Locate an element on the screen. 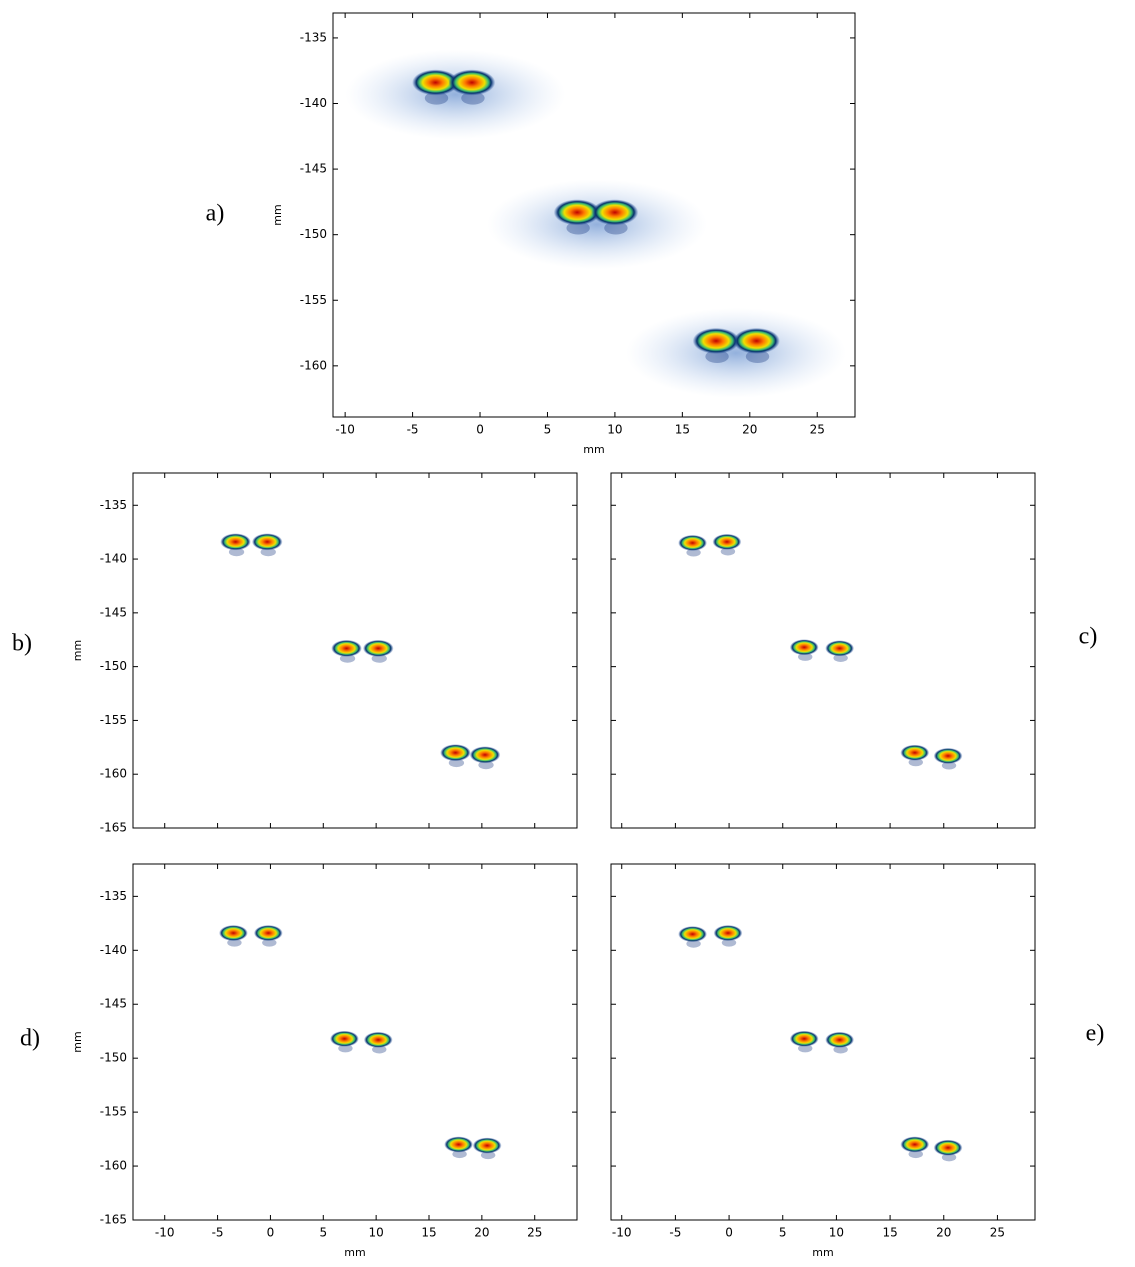  panel-label: c) is located at coordinates (1088, 637).